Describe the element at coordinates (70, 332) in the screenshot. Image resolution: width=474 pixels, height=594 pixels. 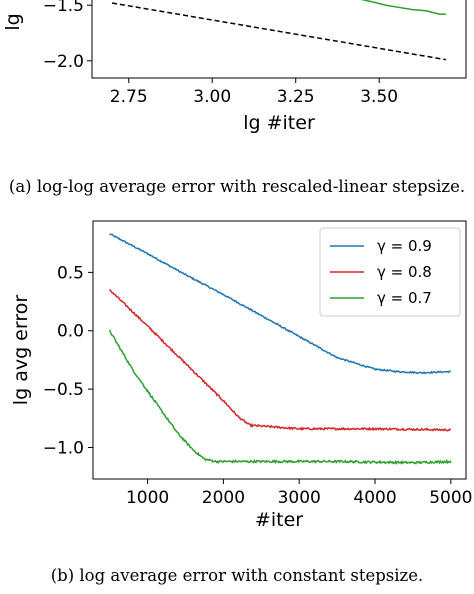
I see `bottom-y-tick-label-1: 0.0` at that location.